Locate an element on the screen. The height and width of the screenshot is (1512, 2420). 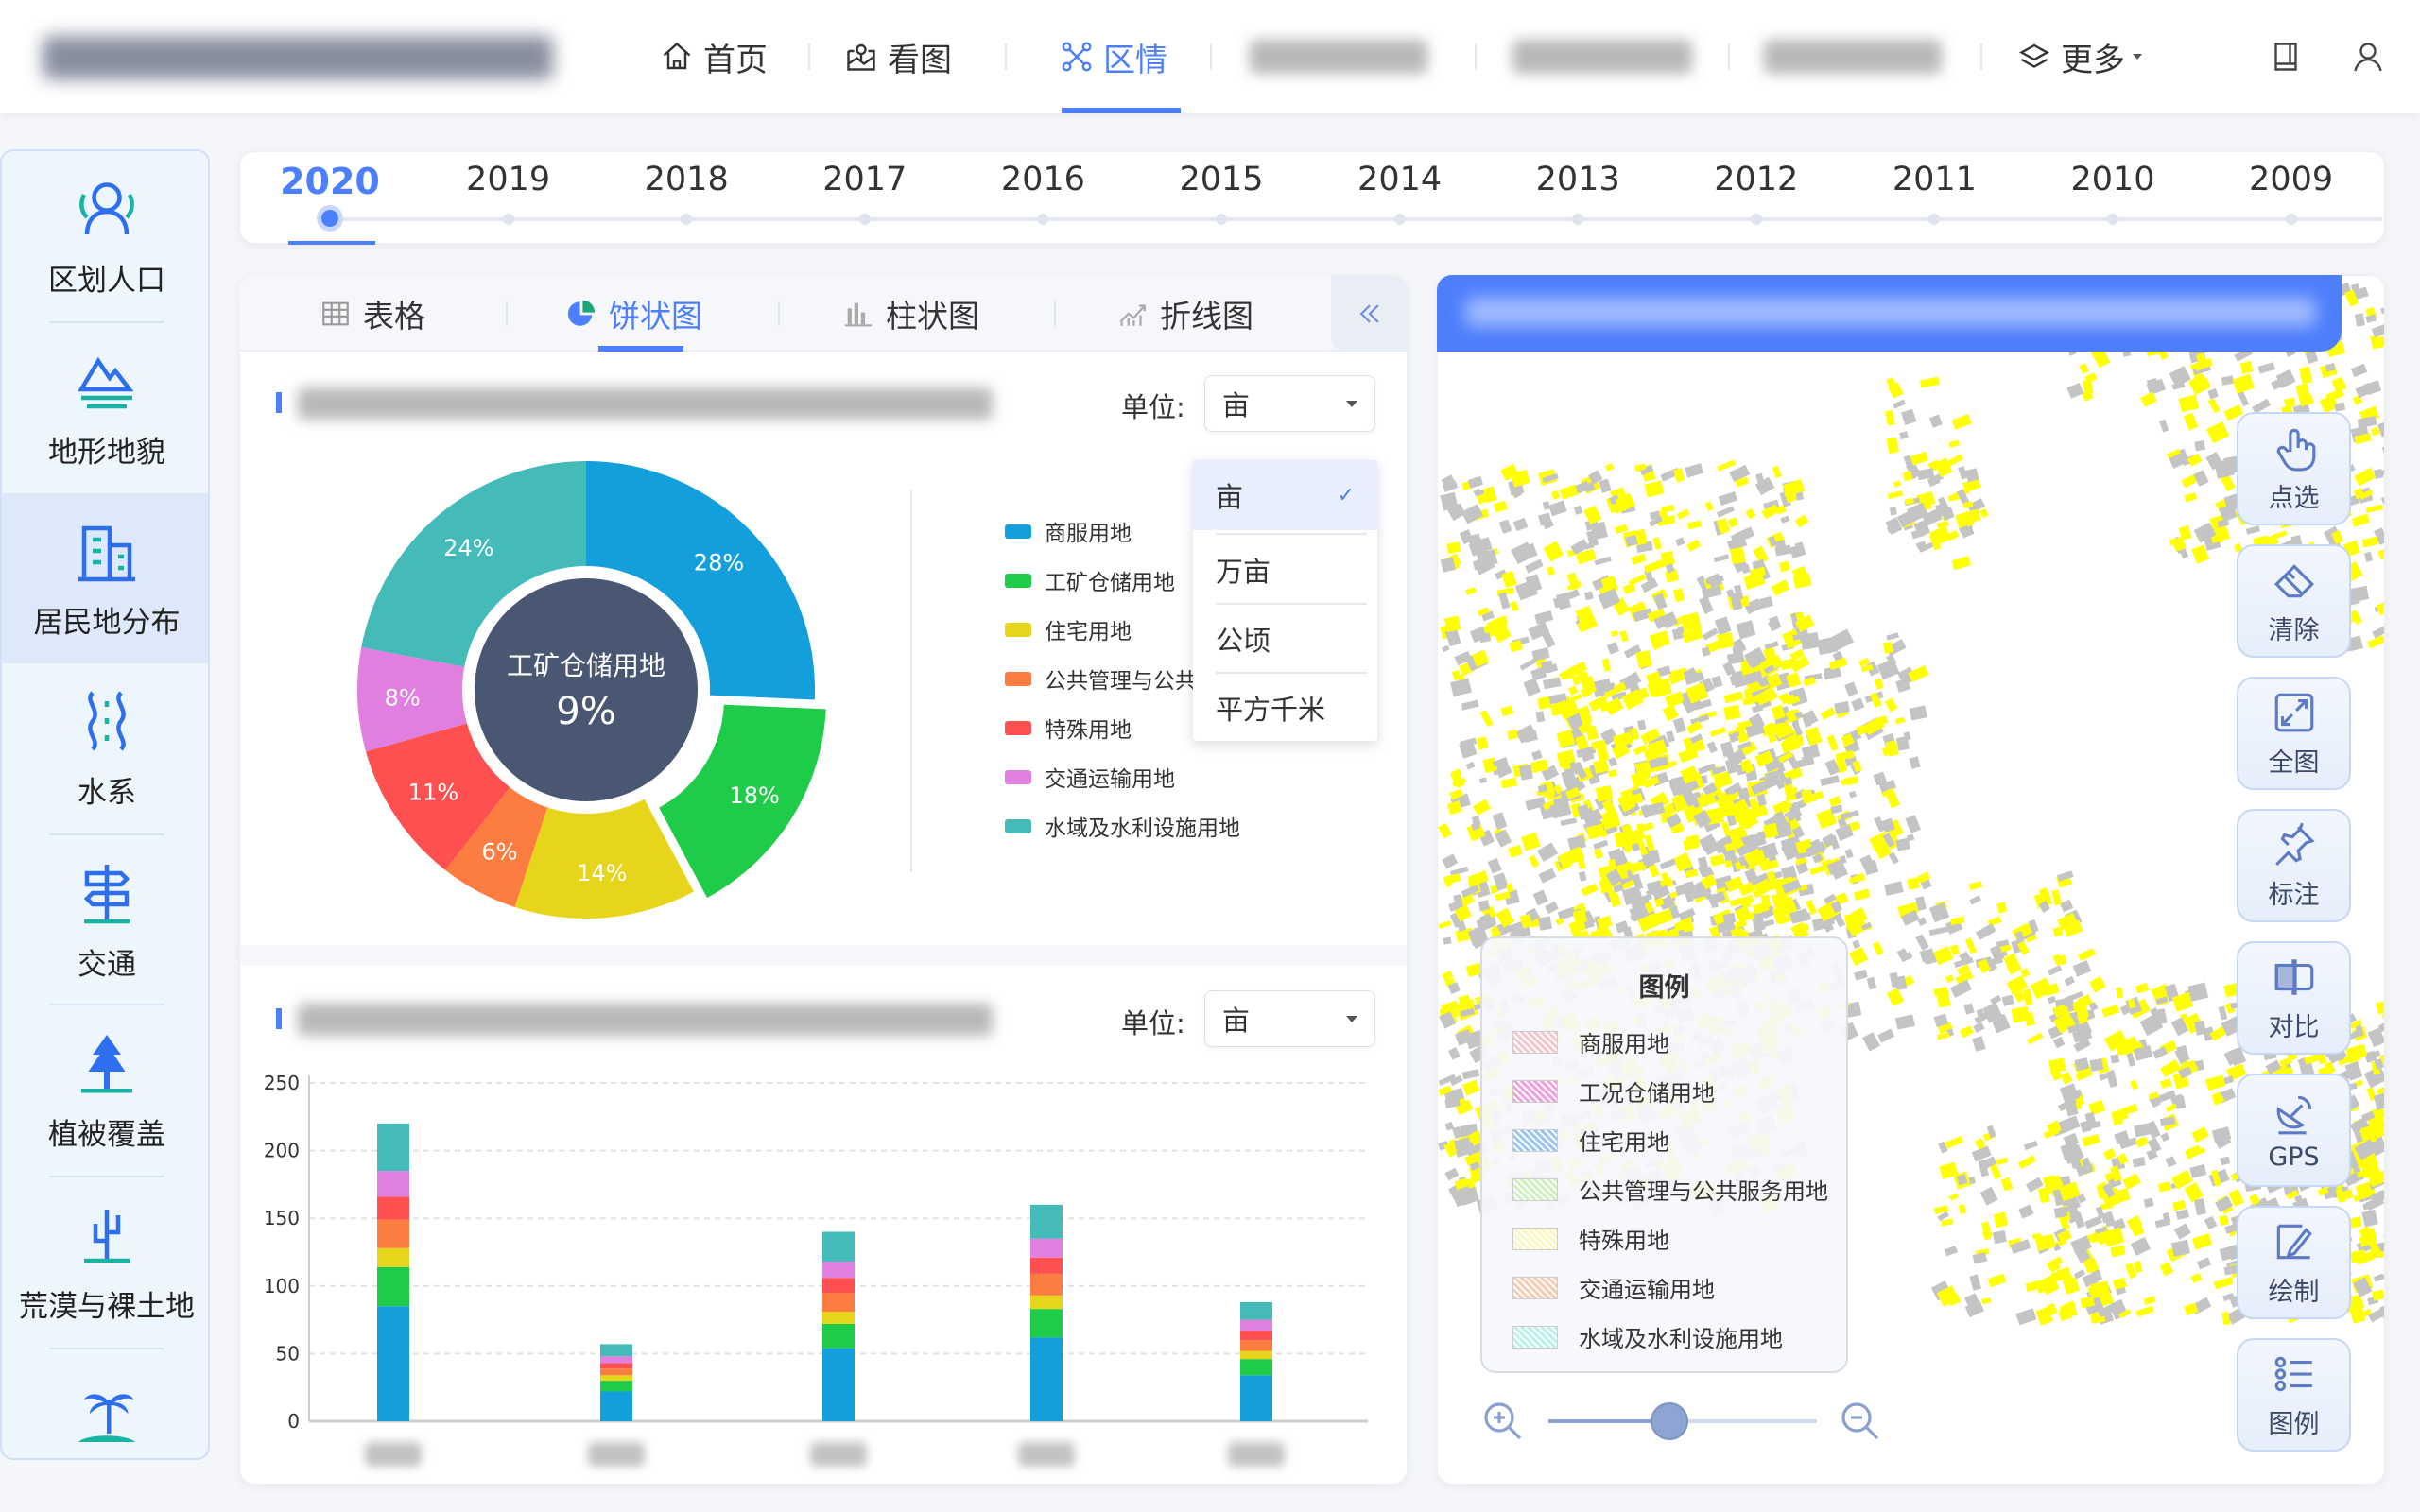
year-2009: 2009 is located at coordinates (2291, 179).